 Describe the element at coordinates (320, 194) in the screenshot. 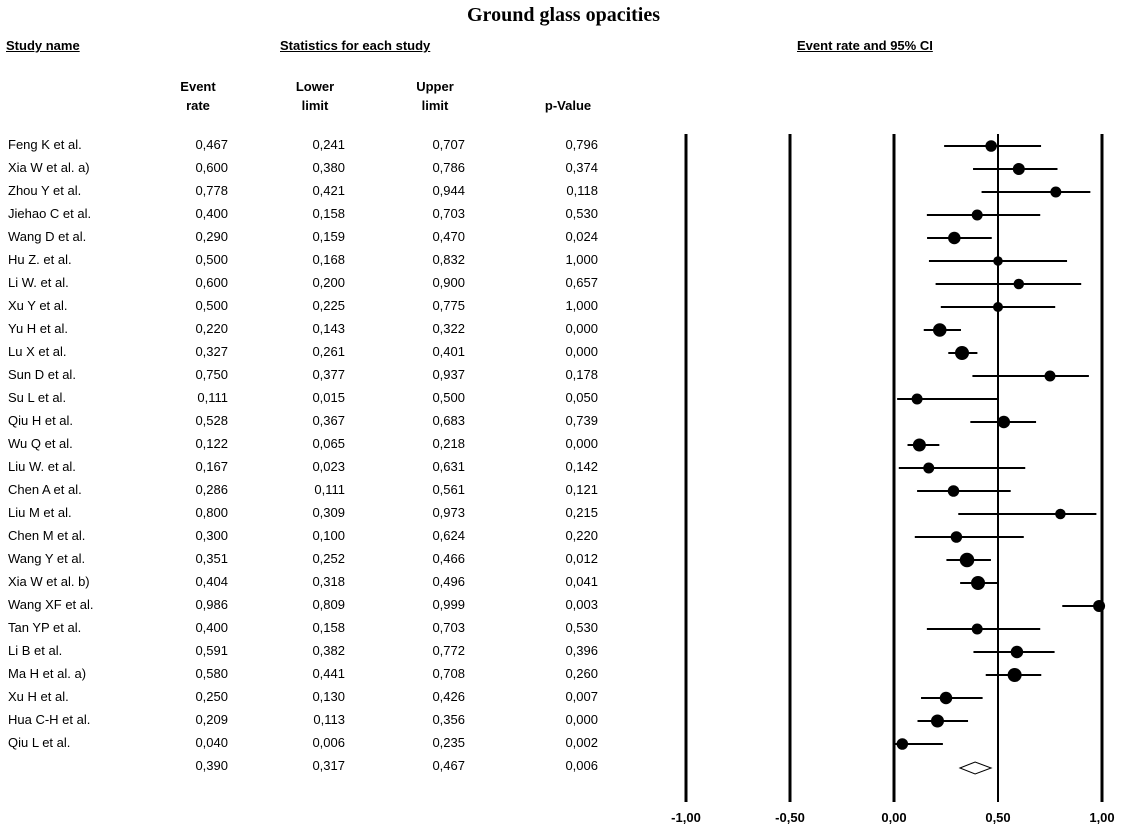

I see `table-row: Zhou Y et al. 0,778 0,421 0,944 0,118` at that location.